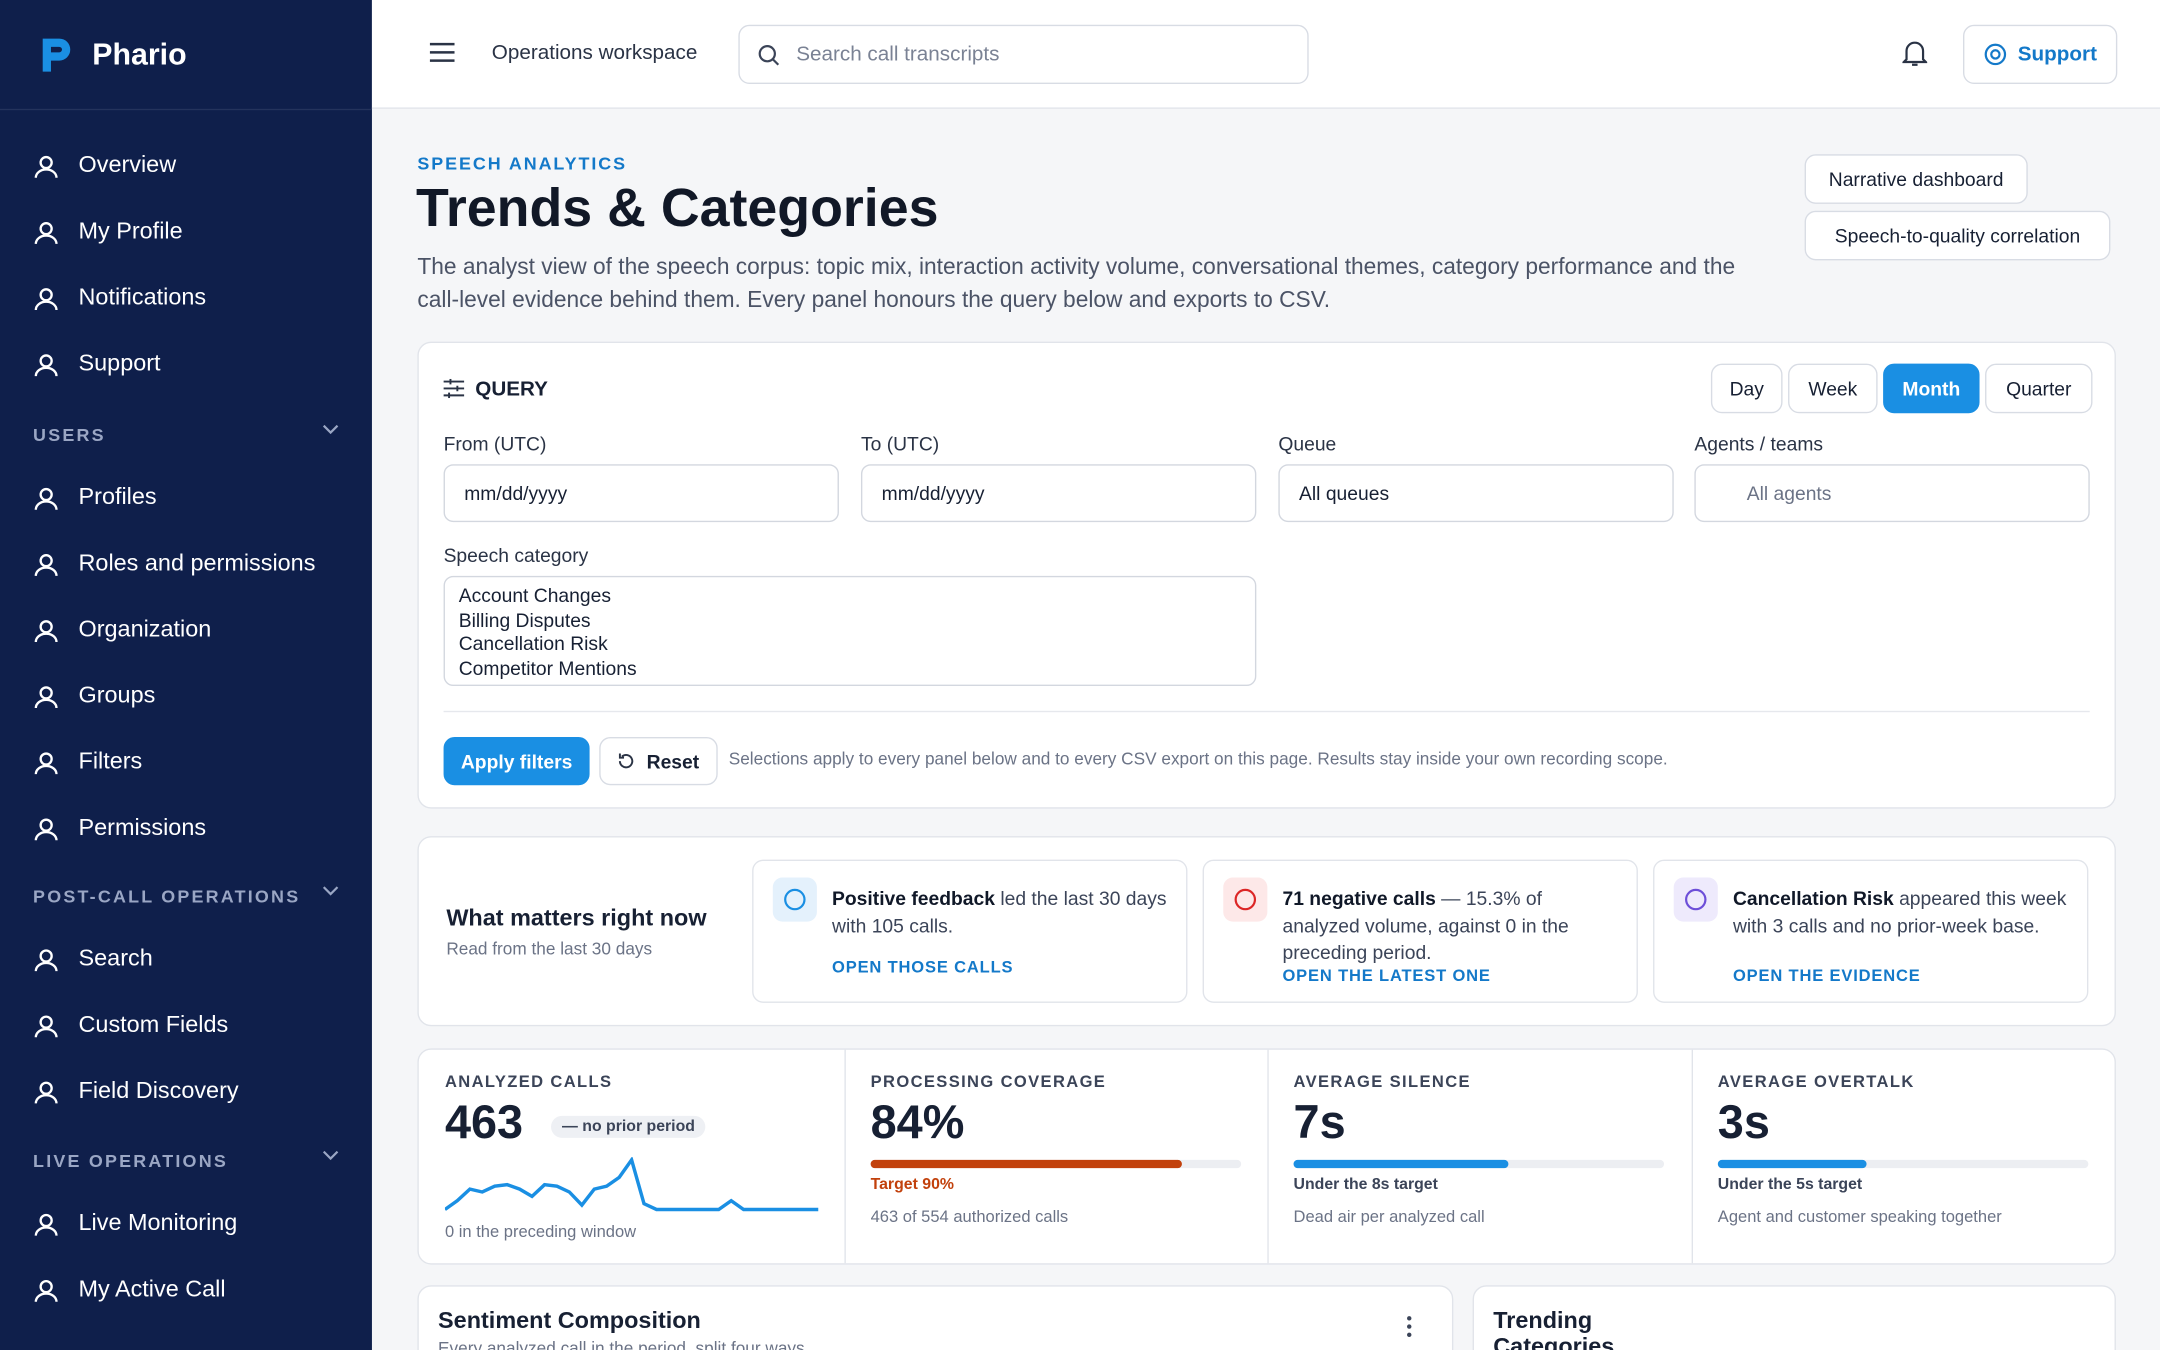 The image size is (2160, 1350). I want to click on nav-item: Filters, so click(87, 761).